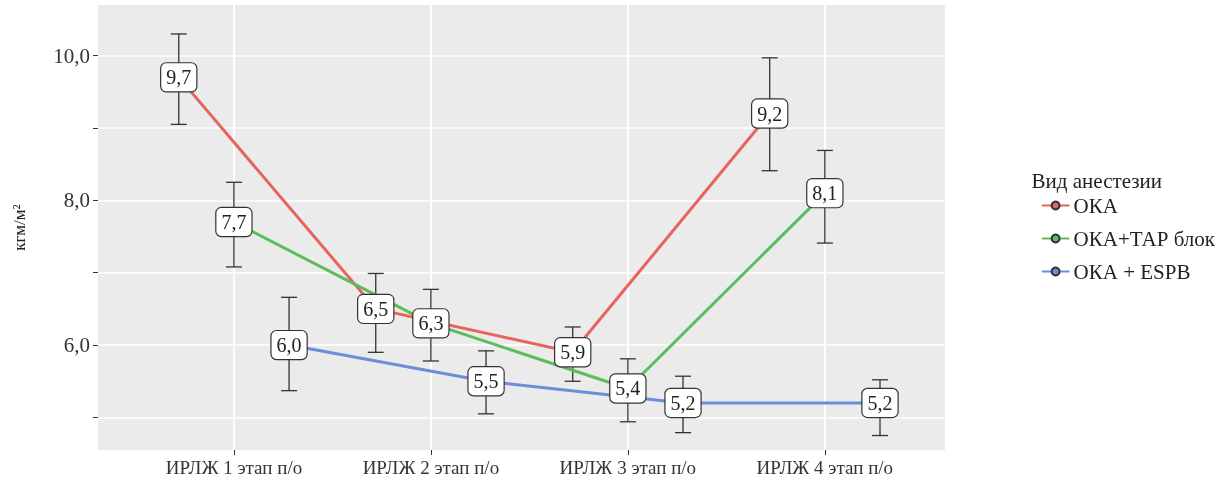 The image size is (1225, 485). What do you see at coordinates (289, 345) in the screenshot?
I see `data-label: 6,0` at bounding box center [289, 345].